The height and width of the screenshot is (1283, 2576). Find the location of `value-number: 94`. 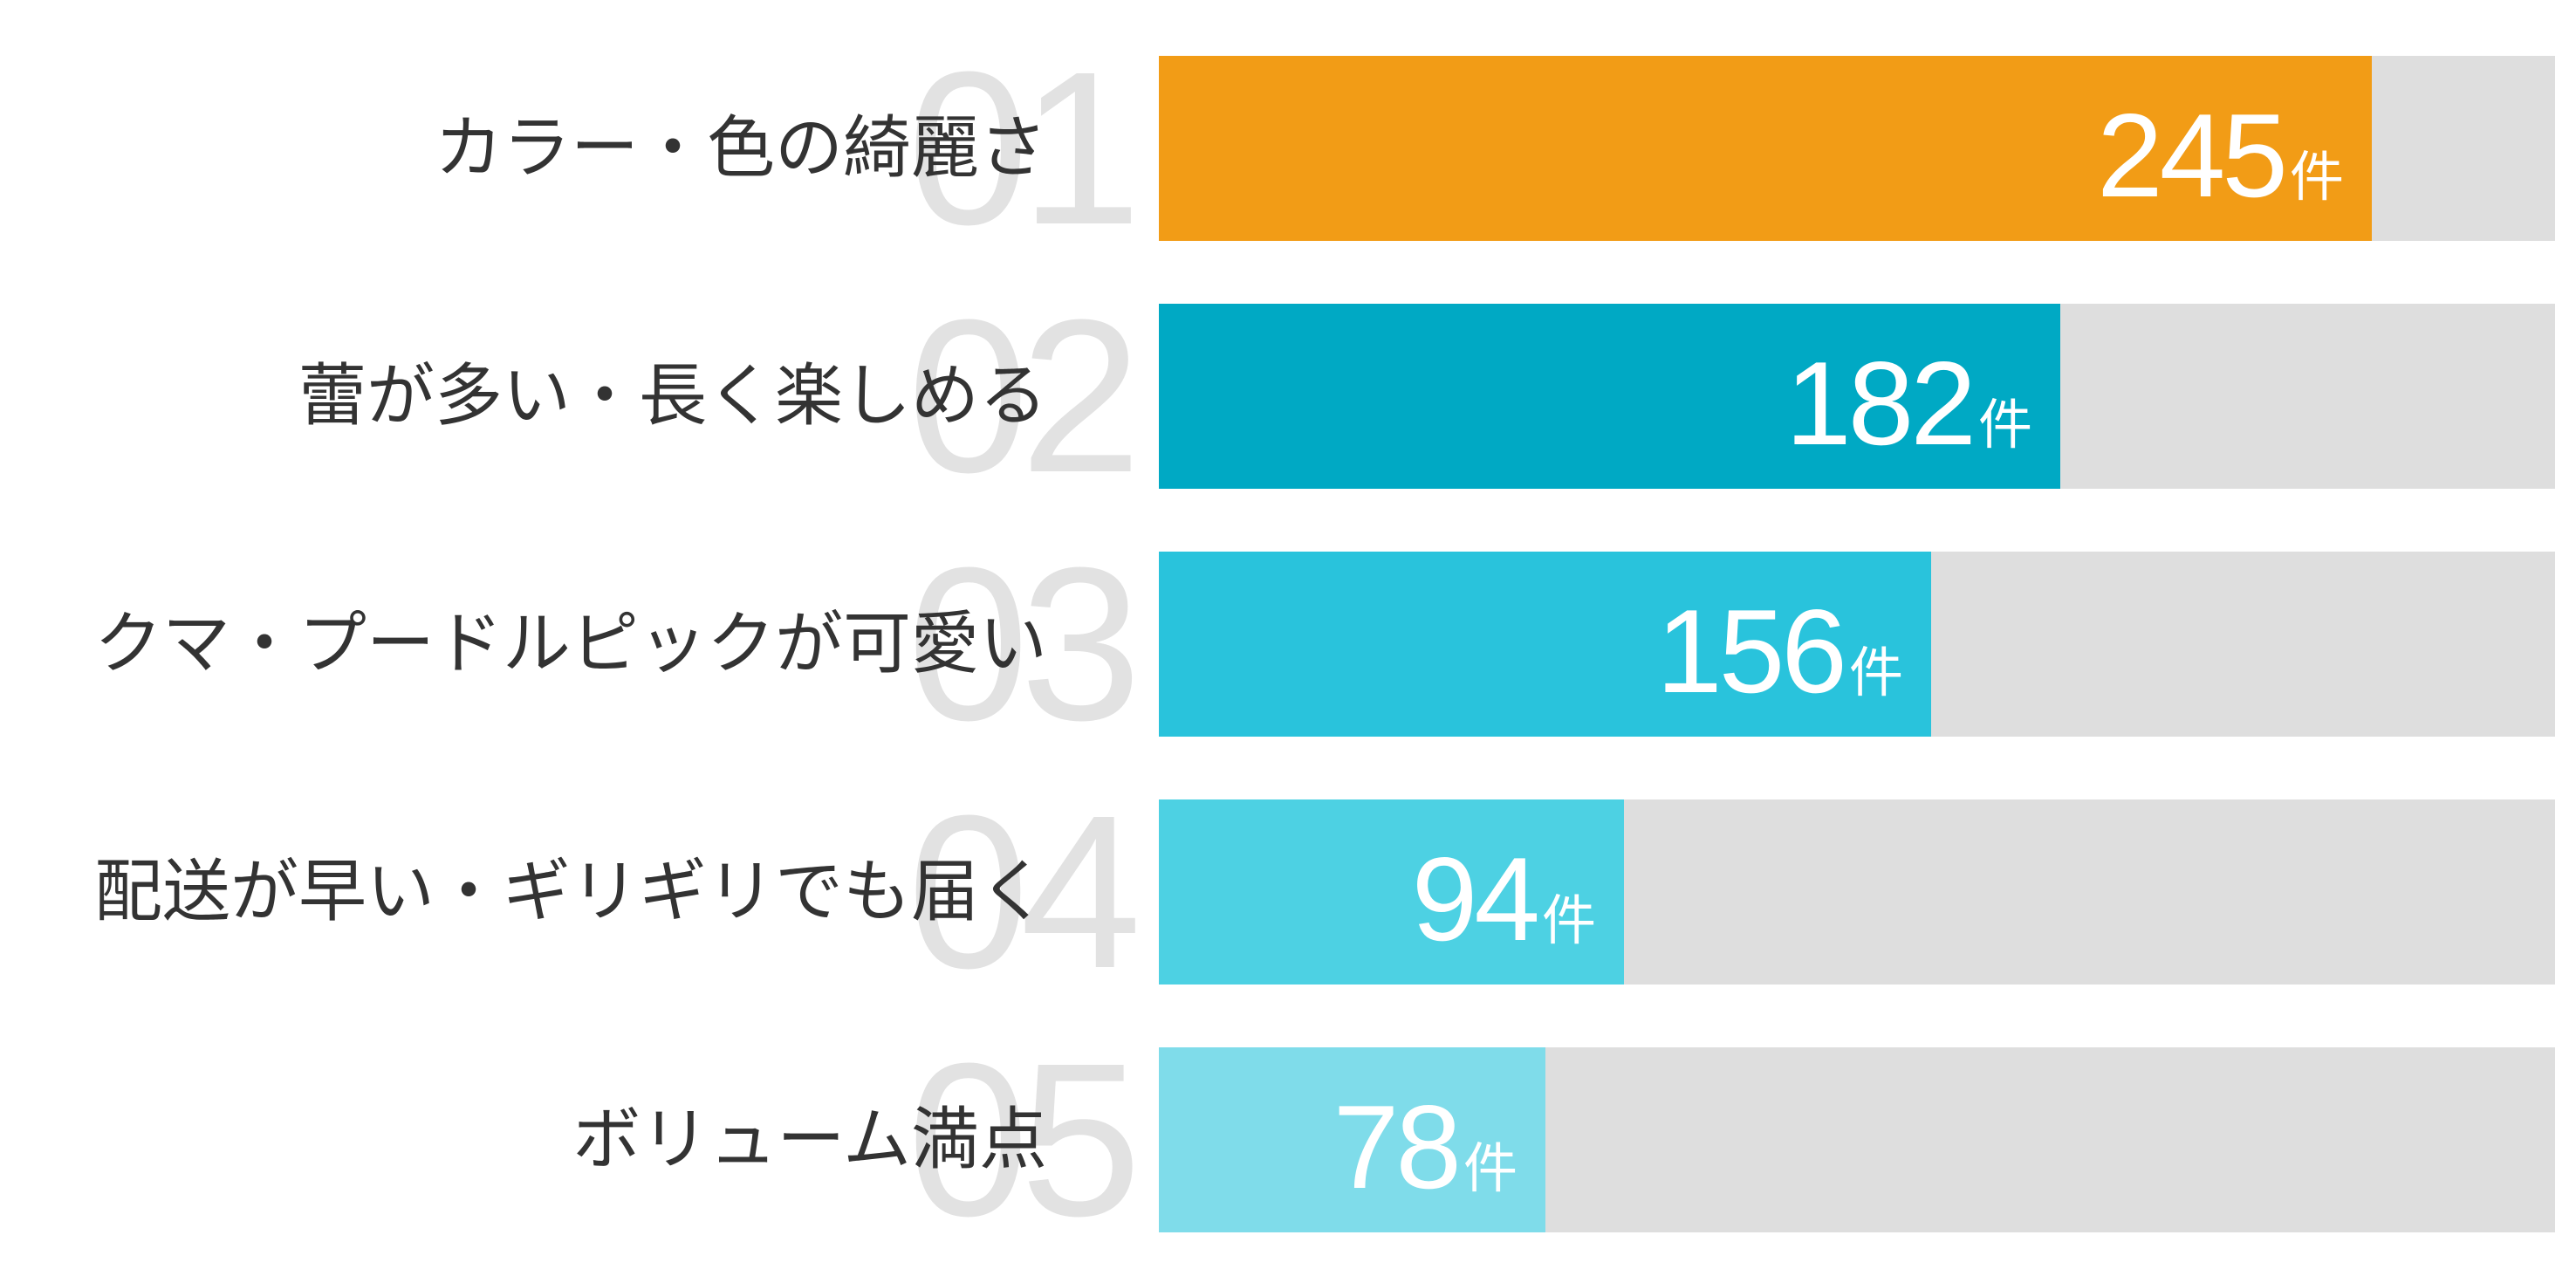

value-number: 94 is located at coordinates (1475, 899).